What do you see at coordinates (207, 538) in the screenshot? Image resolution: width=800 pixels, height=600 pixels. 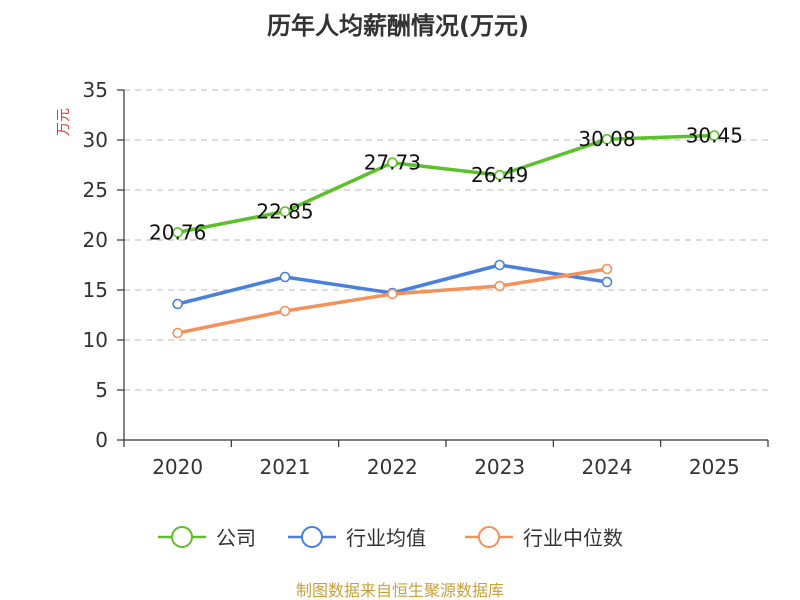 I see `legend-item: 公司` at bounding box center [207, 538].